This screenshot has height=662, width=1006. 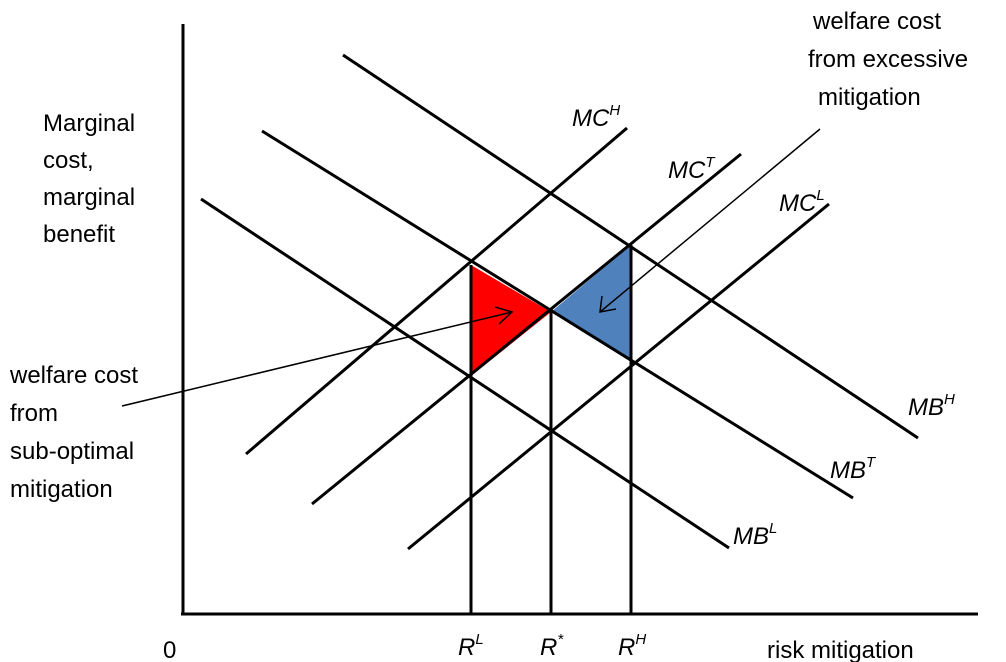 I want to click on mb-t-label: MBT, so click(x=853, y=469).